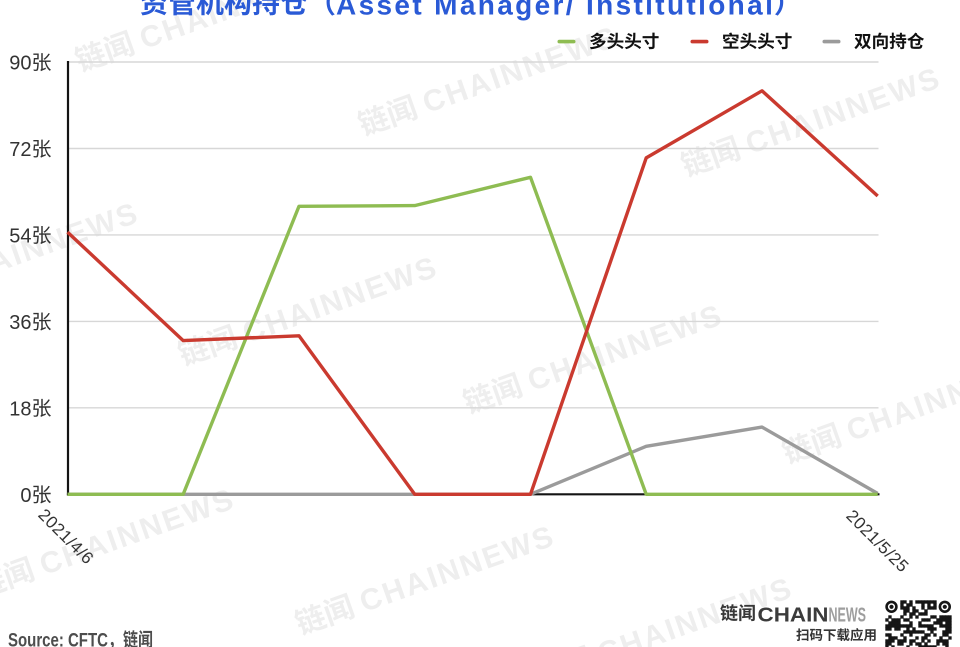 Image resolution: width=960 pixels, height=647 pixels. What do you see at coordinates (25, 496) in the screenshot?
I see `svg-text: 0` at bounding box center [25, 496].